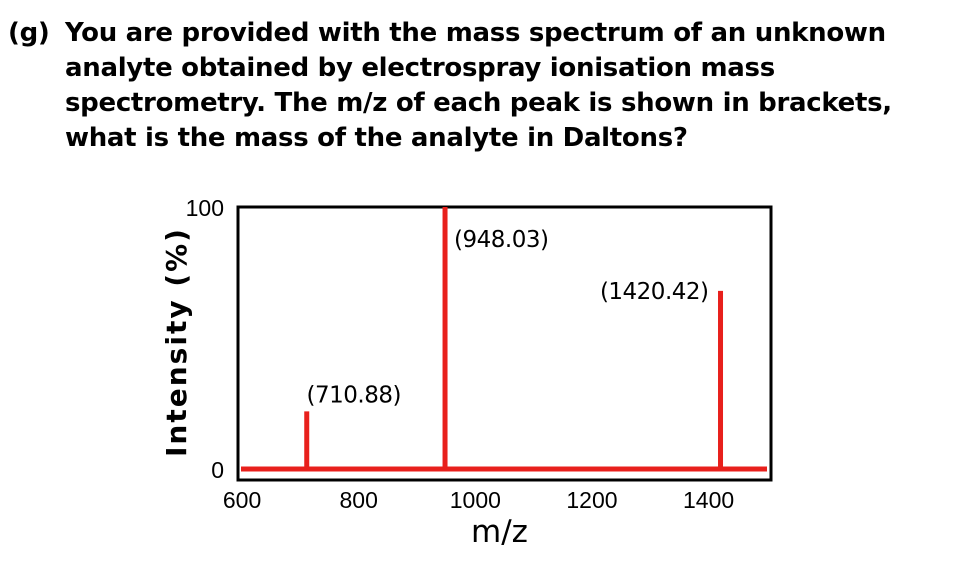  Describe the element at coordinates (501, 240) in the screenshot. I see `peak-label: (948.03)` at that location.